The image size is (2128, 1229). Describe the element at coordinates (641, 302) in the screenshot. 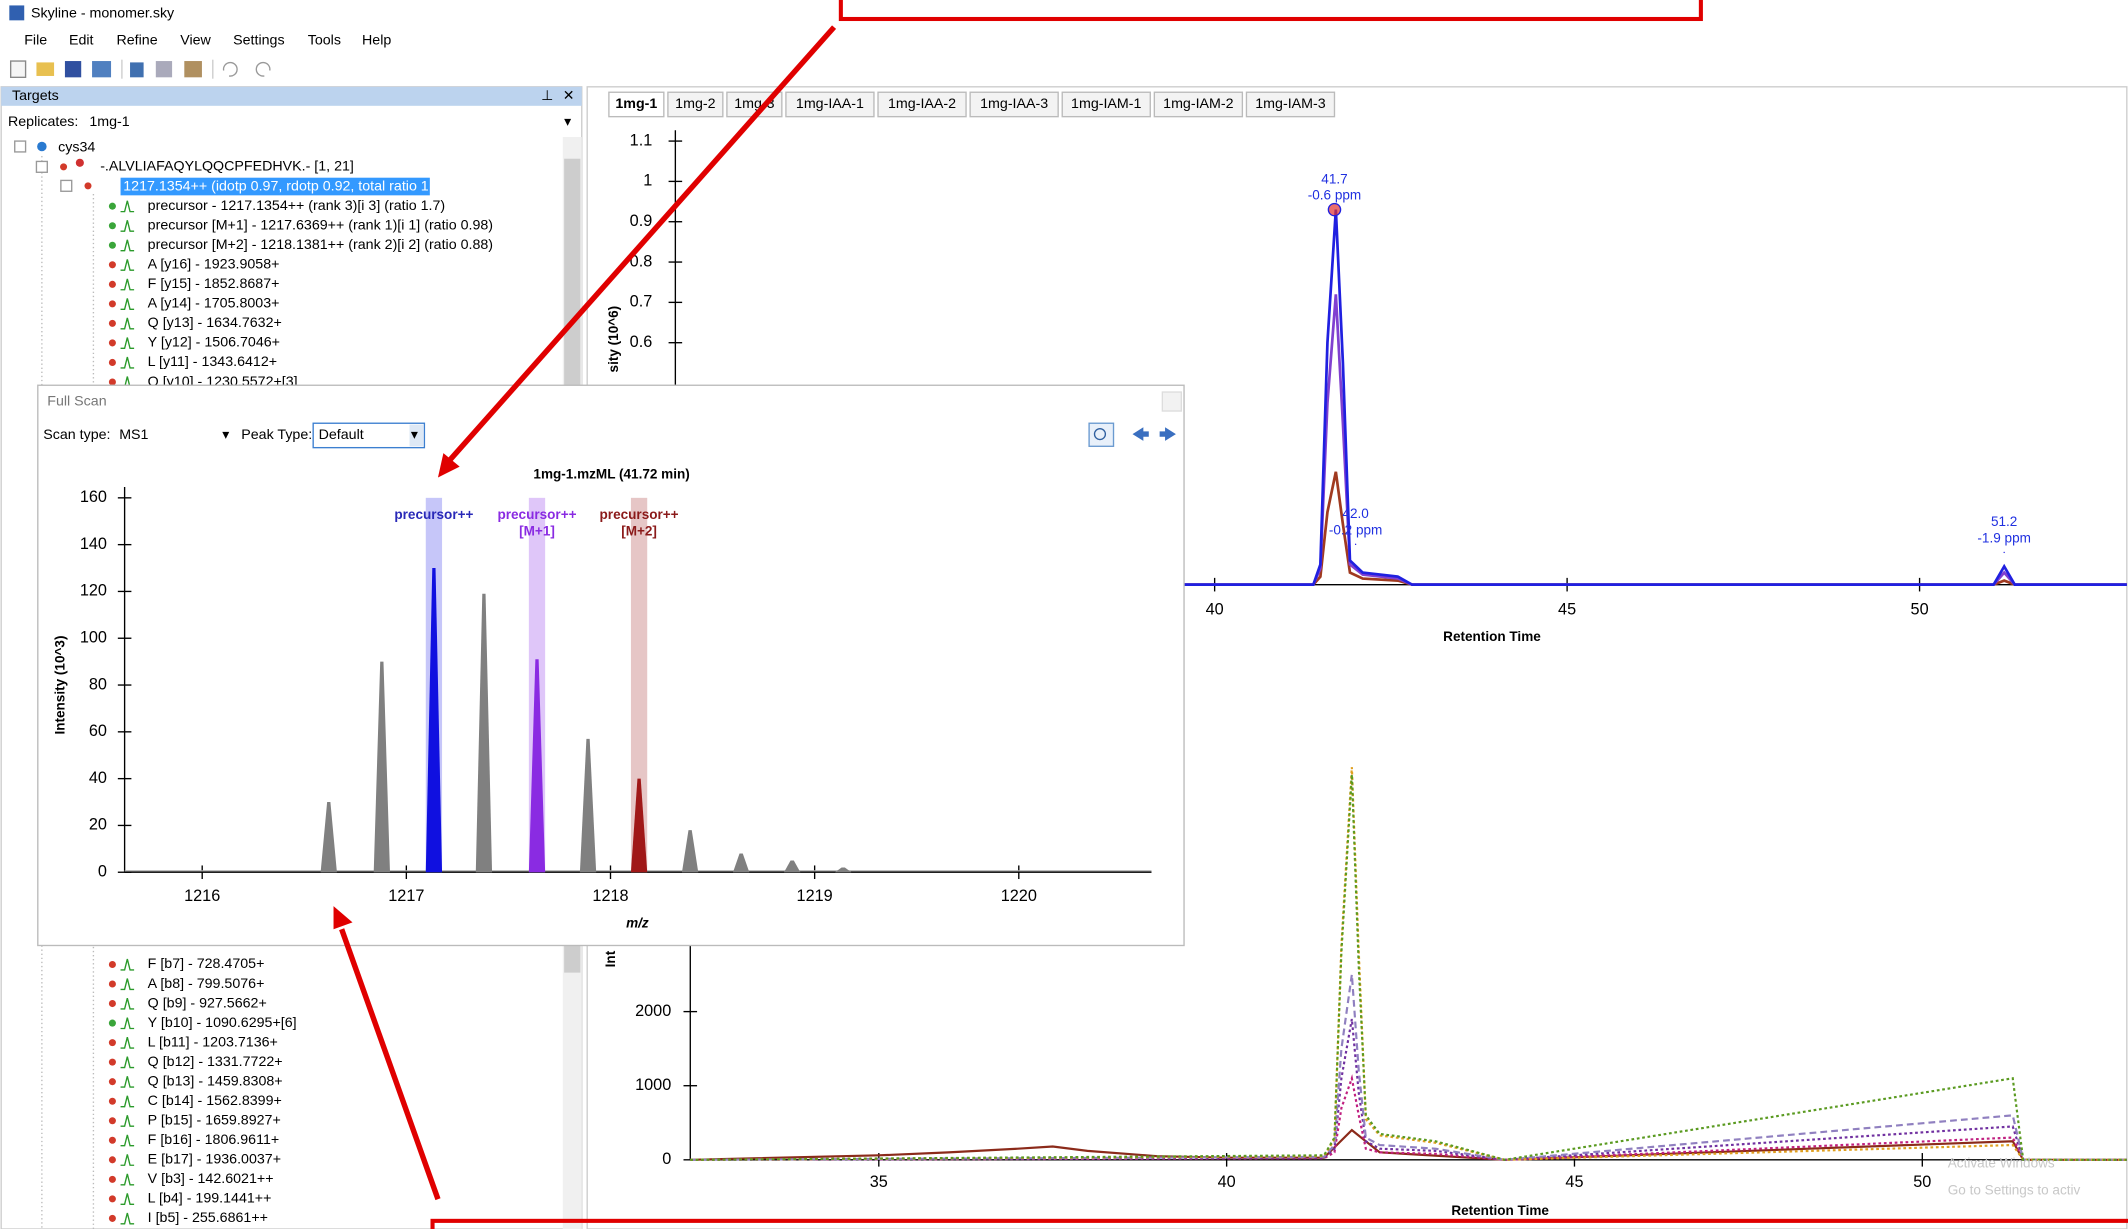

I see `y-tick-label: 0.7` at that location.